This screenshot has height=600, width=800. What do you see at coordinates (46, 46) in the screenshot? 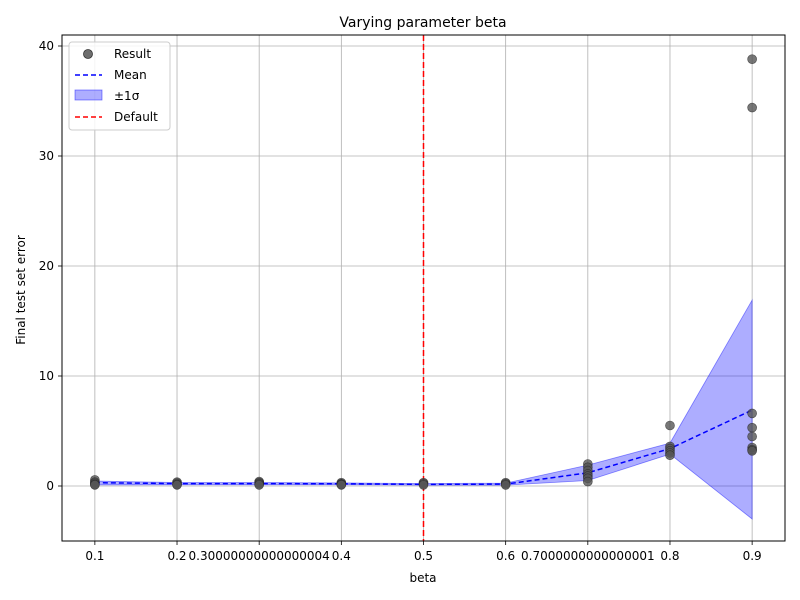
I see `y-tick-label: 40` at bounding box center [46, 46].